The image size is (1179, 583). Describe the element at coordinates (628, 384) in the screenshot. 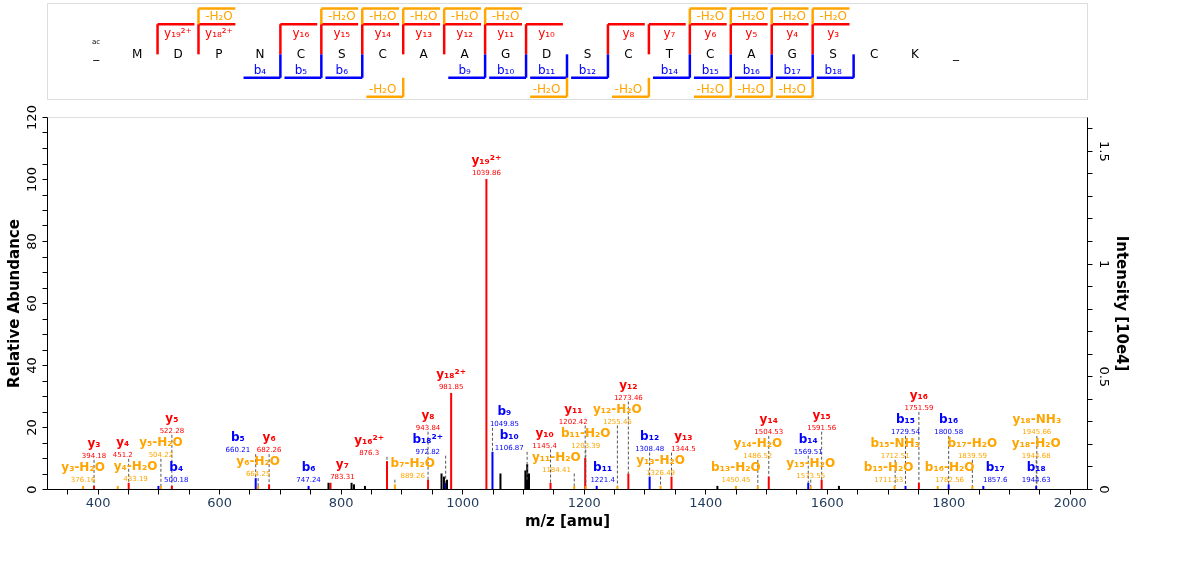

I see `annotation: y₁₂` at that location.